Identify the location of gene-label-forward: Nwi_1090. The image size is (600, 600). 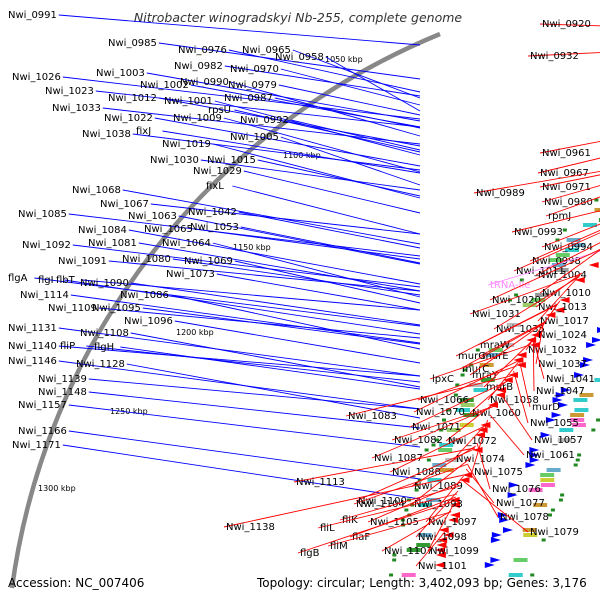
(104, 283).